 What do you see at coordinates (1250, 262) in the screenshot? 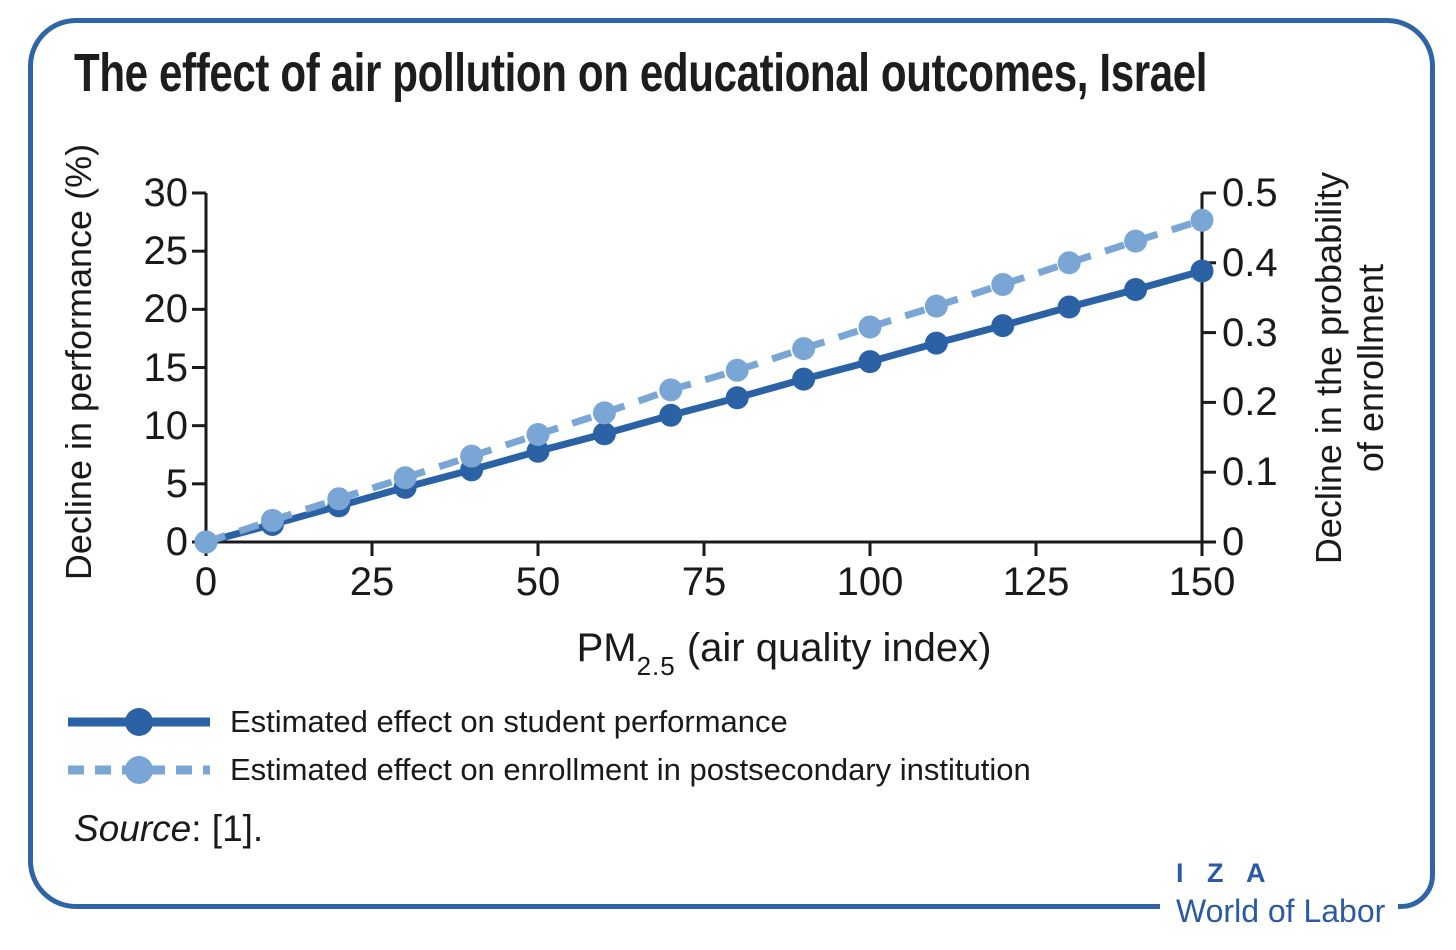
I see `y-right-tick-label: 0.4` at bounding box center [1250, 262].